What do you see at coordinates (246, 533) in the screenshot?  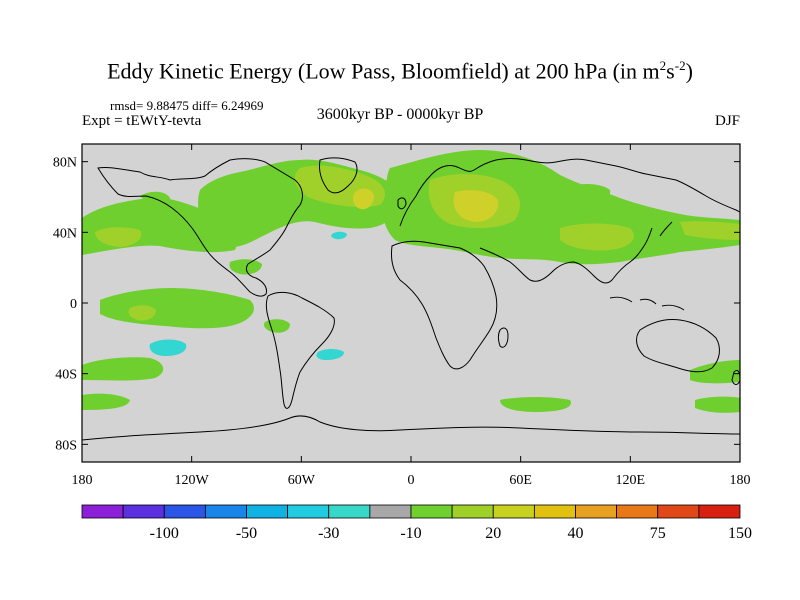 I see `colorbar-label: -50` at bounding box center [246, 533].